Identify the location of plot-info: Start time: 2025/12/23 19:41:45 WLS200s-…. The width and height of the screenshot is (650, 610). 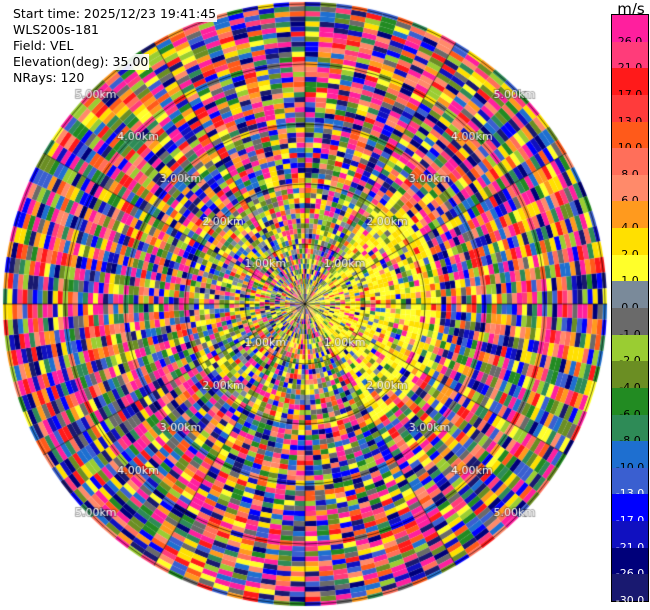
(115, 46).